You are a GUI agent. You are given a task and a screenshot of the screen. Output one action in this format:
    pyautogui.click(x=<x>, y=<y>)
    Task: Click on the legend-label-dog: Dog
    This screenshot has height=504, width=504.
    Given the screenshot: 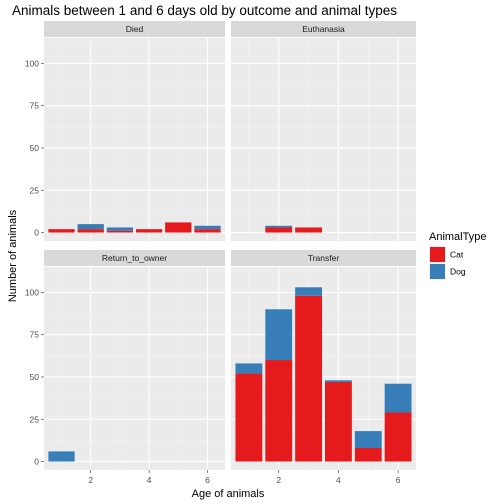 What is the action you would take?
    pyautogui.click(x=458, y=272)
    